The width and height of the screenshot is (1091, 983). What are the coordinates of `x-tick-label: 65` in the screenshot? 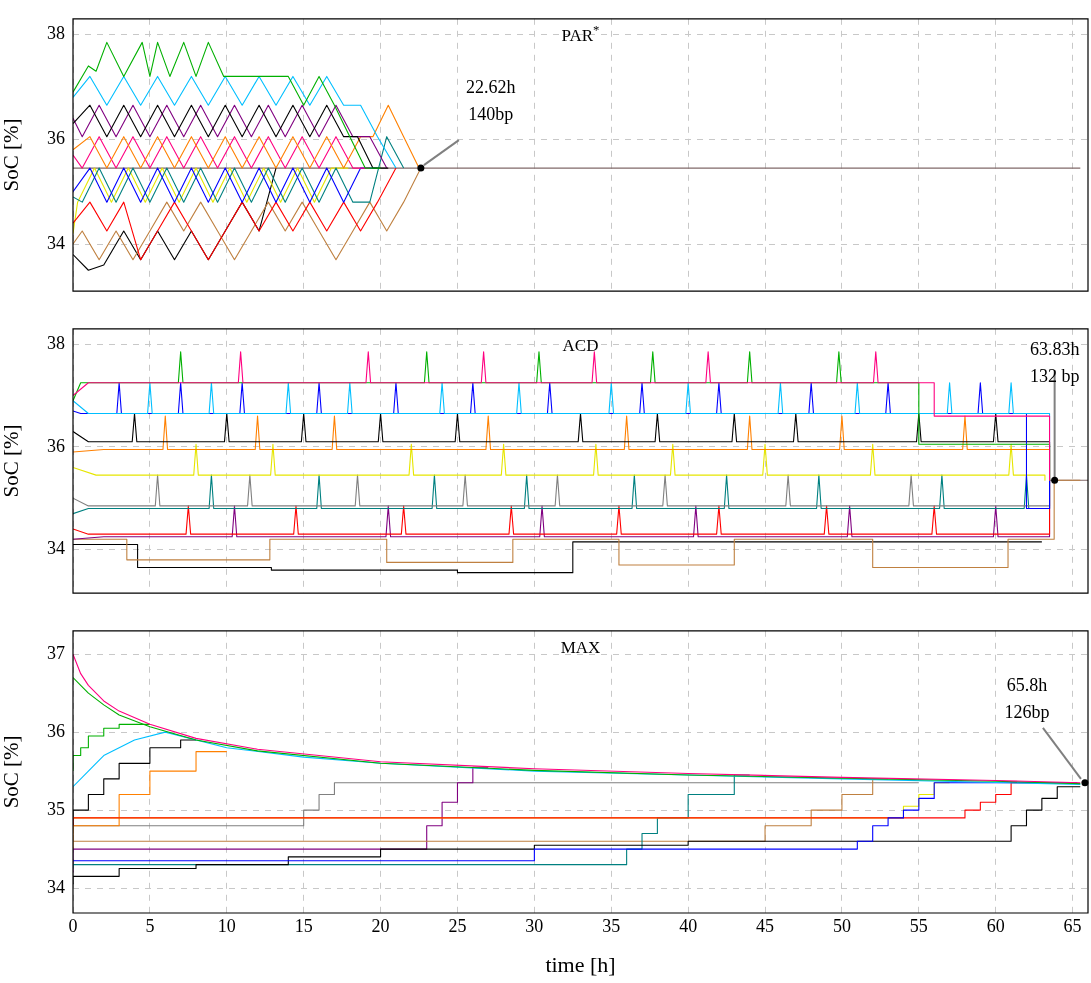 It's located at (1072, 925).